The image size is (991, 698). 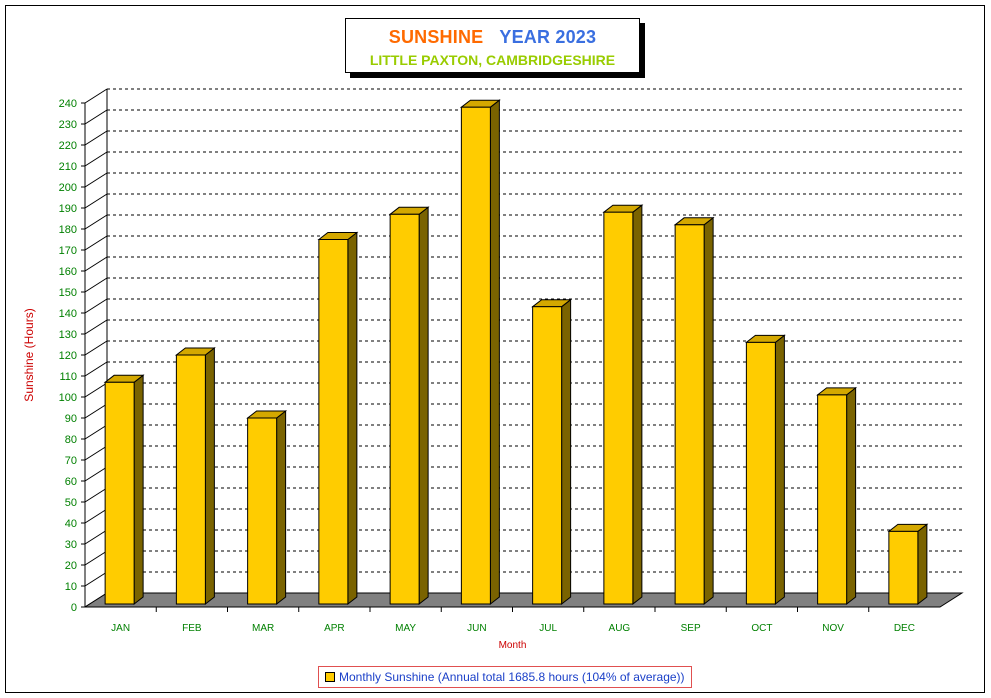 What do you see at coordinates (68, 230) in the screenshot?
I see `y-tick-label: 180` at bounding box center [68, 230].